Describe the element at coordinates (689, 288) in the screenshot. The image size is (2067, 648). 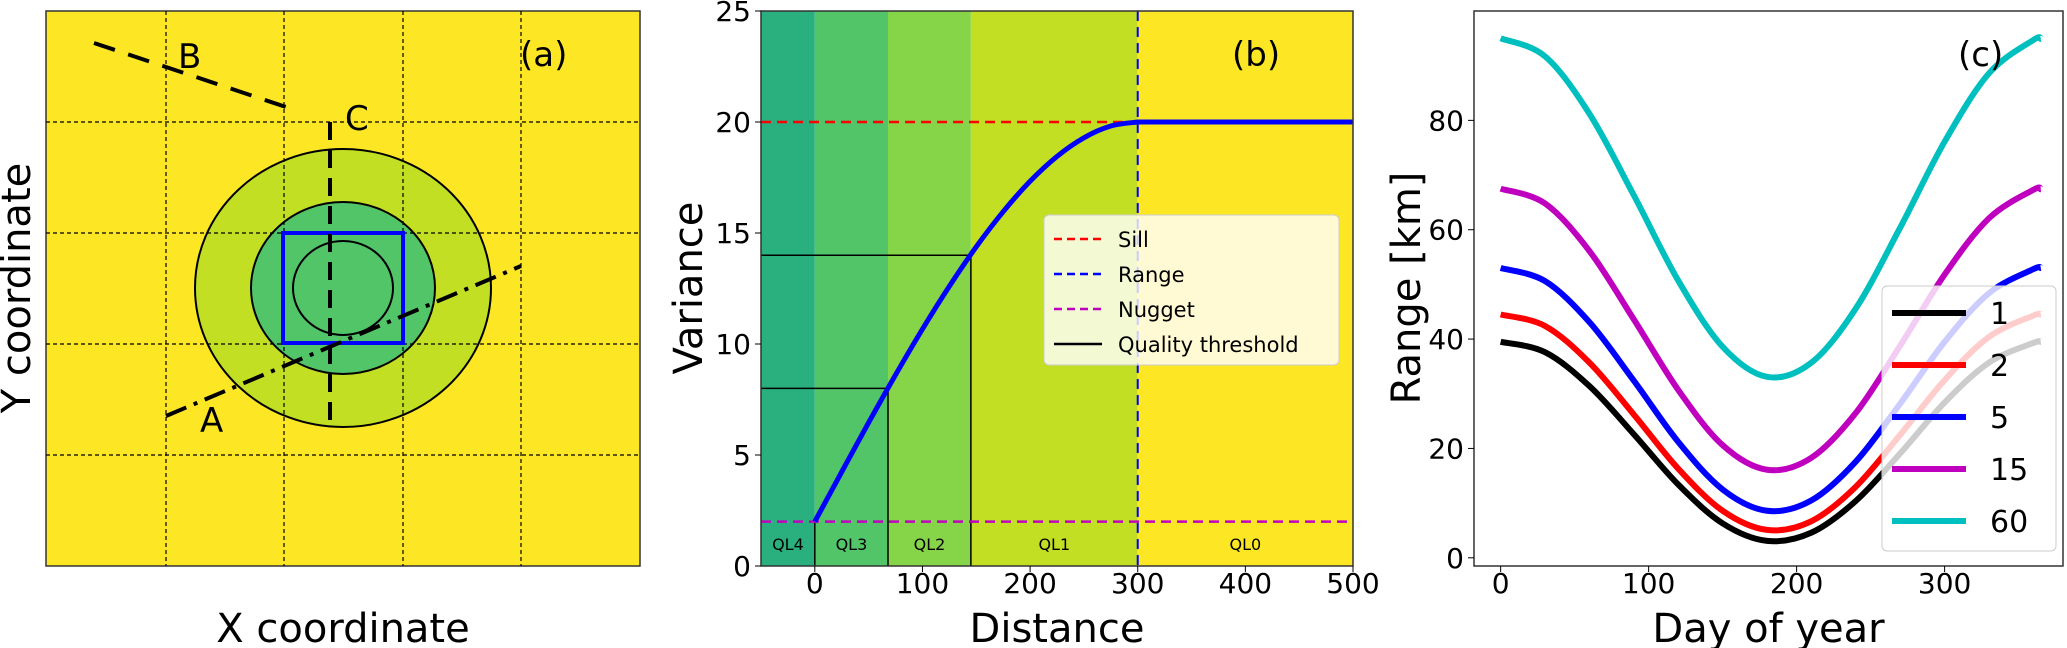
I see `panel-b-ylabel: Variance` at that location.